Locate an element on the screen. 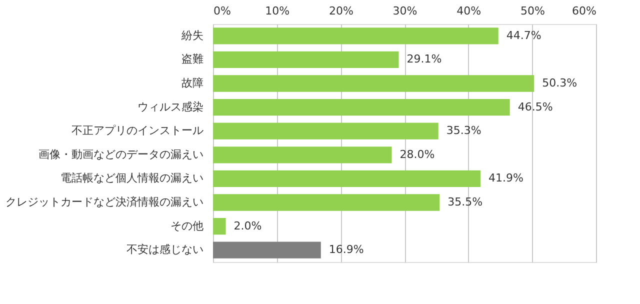 Image resolution: width=640 pixels, height=304 pixels. y-tick-label: 電話帳など個人情報の漏えい is located at coordinates (132, 178).